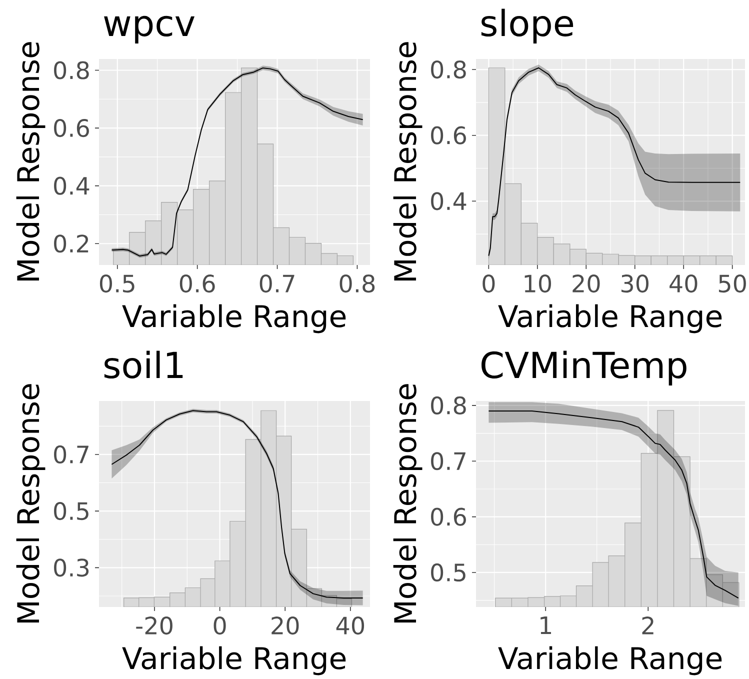  I want to click on chart-title: soil1, so click(143, 364).